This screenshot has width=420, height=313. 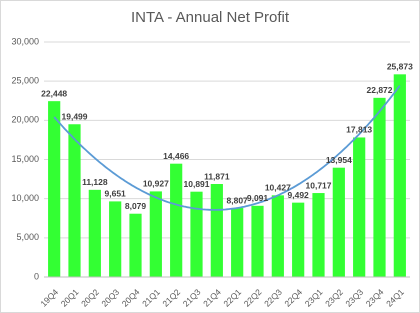 What do you see at coordinates (210, 17) in the screenshot?
I see `chart-title: INTA - Annual Net Profit` at bounding box center [210, 17].